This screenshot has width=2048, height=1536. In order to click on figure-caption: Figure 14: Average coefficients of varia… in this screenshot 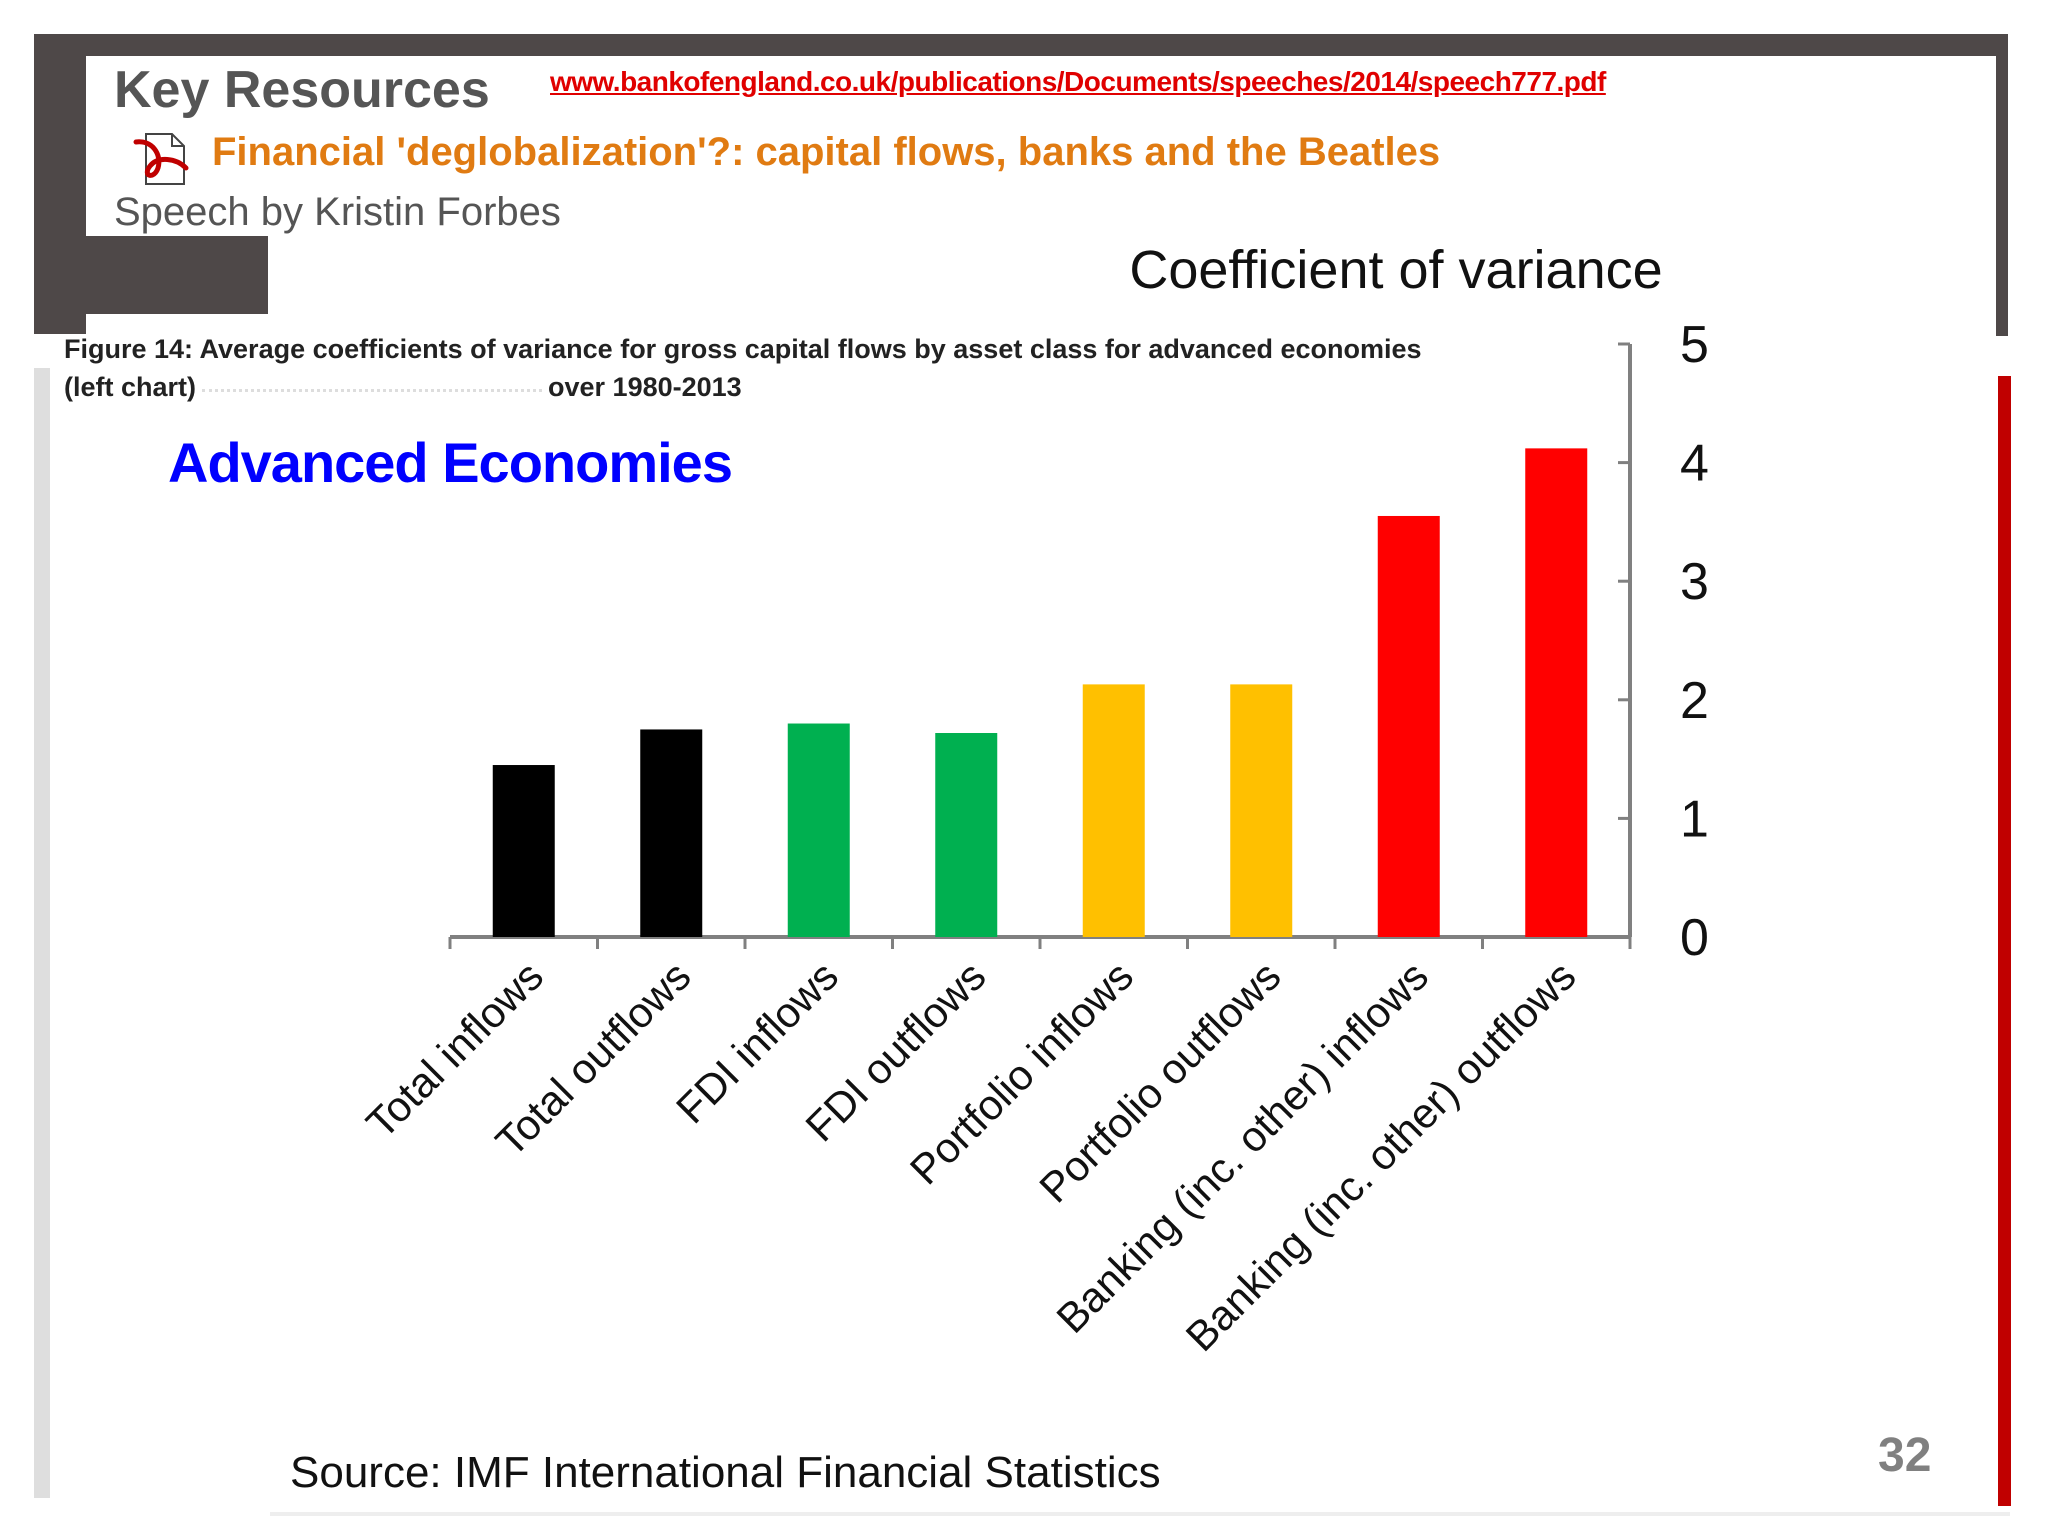, I will do `click(844, 368)`.